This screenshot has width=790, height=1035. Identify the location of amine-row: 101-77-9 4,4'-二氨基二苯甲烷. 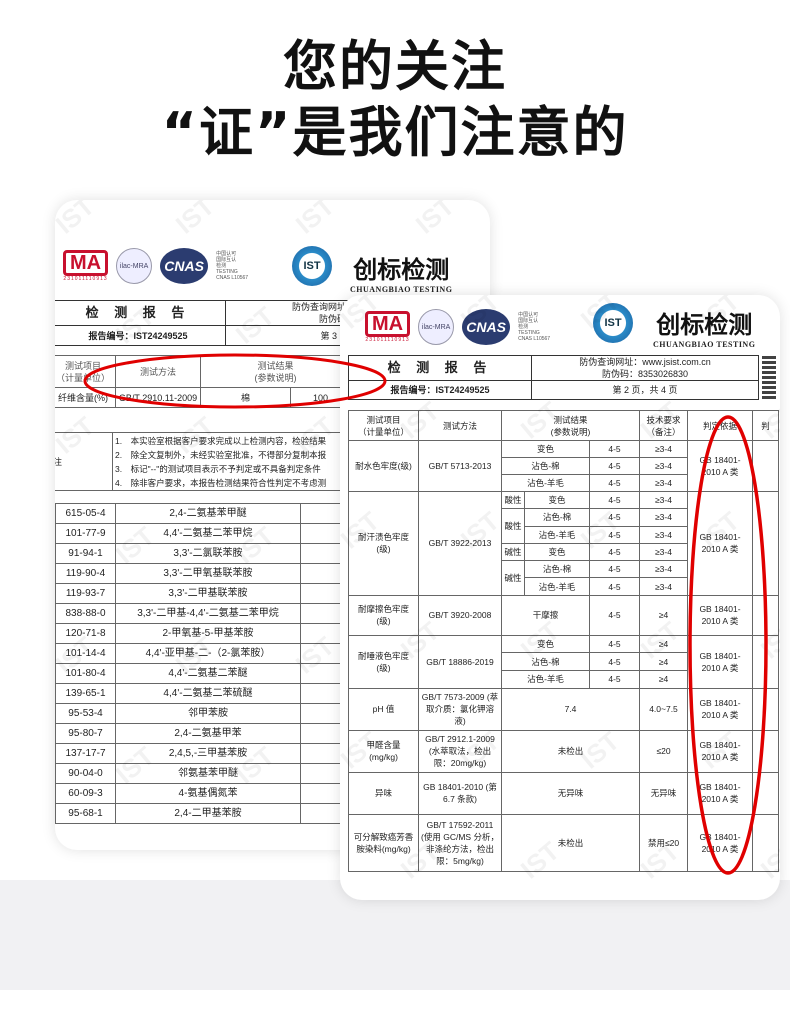
(200, 533).